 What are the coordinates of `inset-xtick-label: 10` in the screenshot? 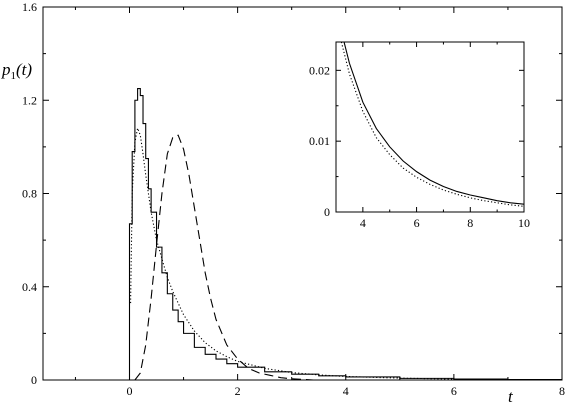 It's located at (524, 223).